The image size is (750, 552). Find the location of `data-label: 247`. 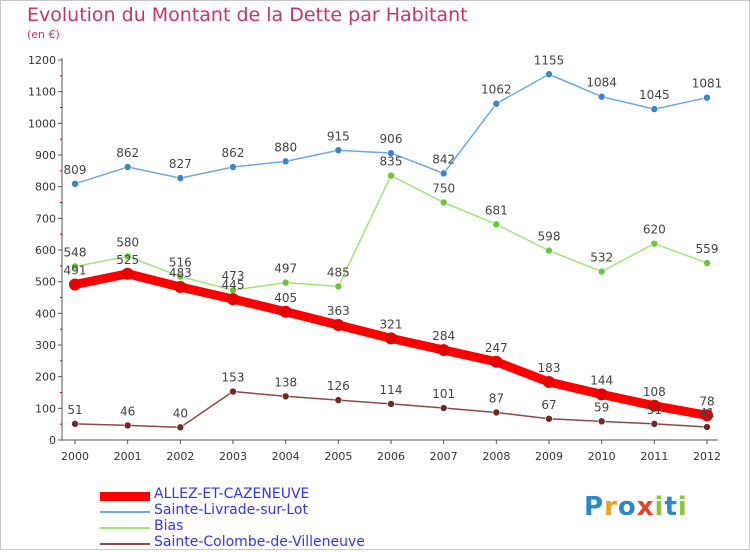

data-label: 247 is located at coordinates (496, 348).